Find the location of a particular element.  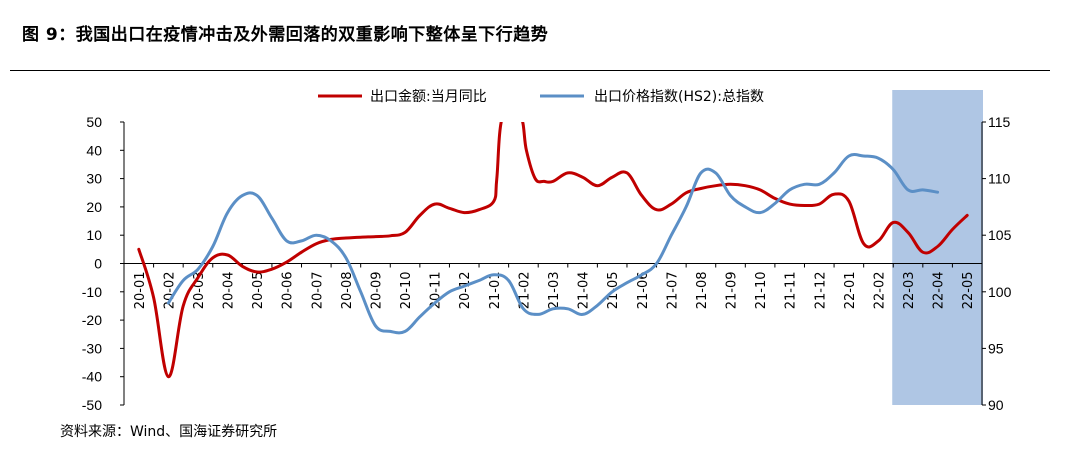

x-tick-label: 20-04 is located at coordinates (229, 291).